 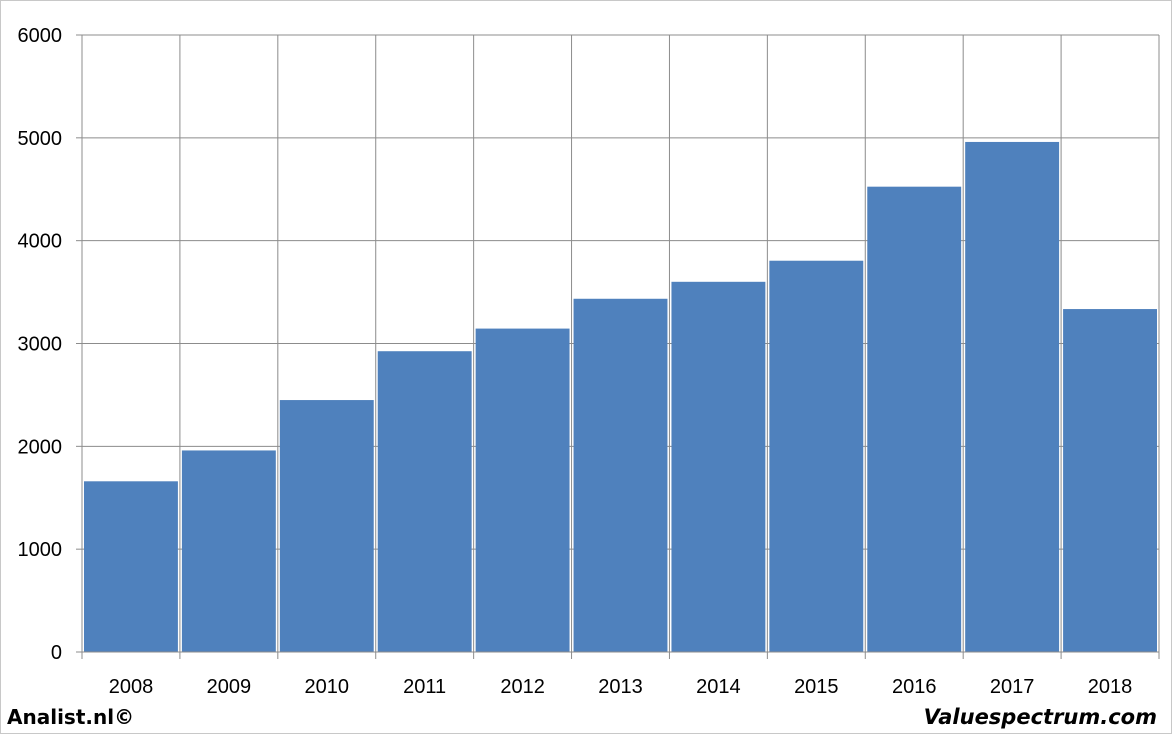 What do you see at coordinates (620, 475) in the screenshot?
I see `bar-2013` at bounding box center [620, 475].